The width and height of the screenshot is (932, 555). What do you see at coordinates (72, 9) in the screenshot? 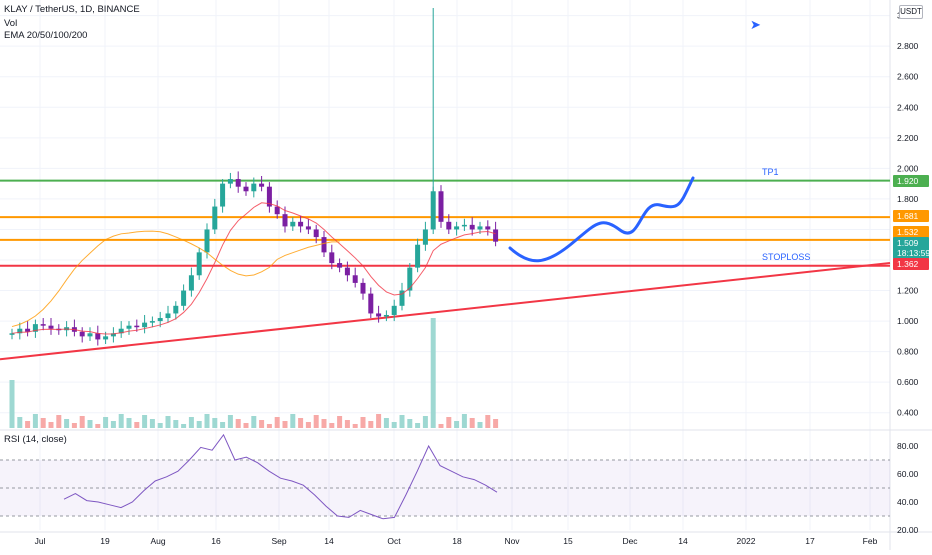
I see `symbol-title: KLAY / TetherUS, 1D, BINANCE` at bounding box center [72, 9].